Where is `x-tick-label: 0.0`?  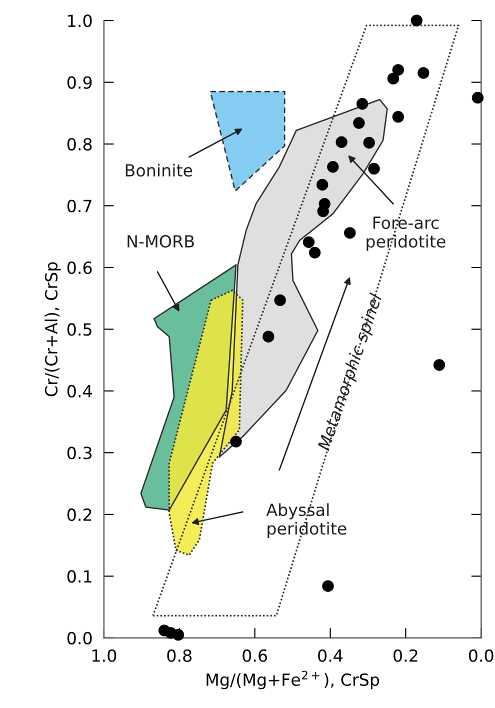
x-tick-label: 0.0 is located at coordinates (481, 655).